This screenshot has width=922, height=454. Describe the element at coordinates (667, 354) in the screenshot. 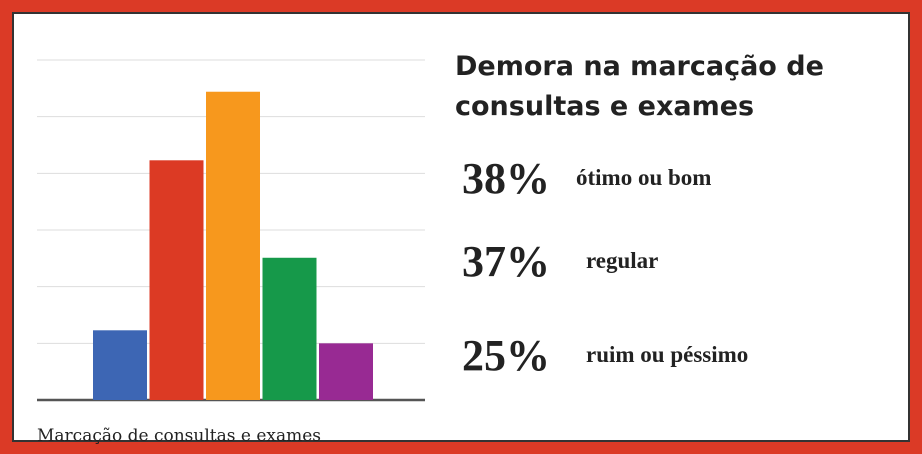

I see `stat-label: ruim ou péssimo` at that location.